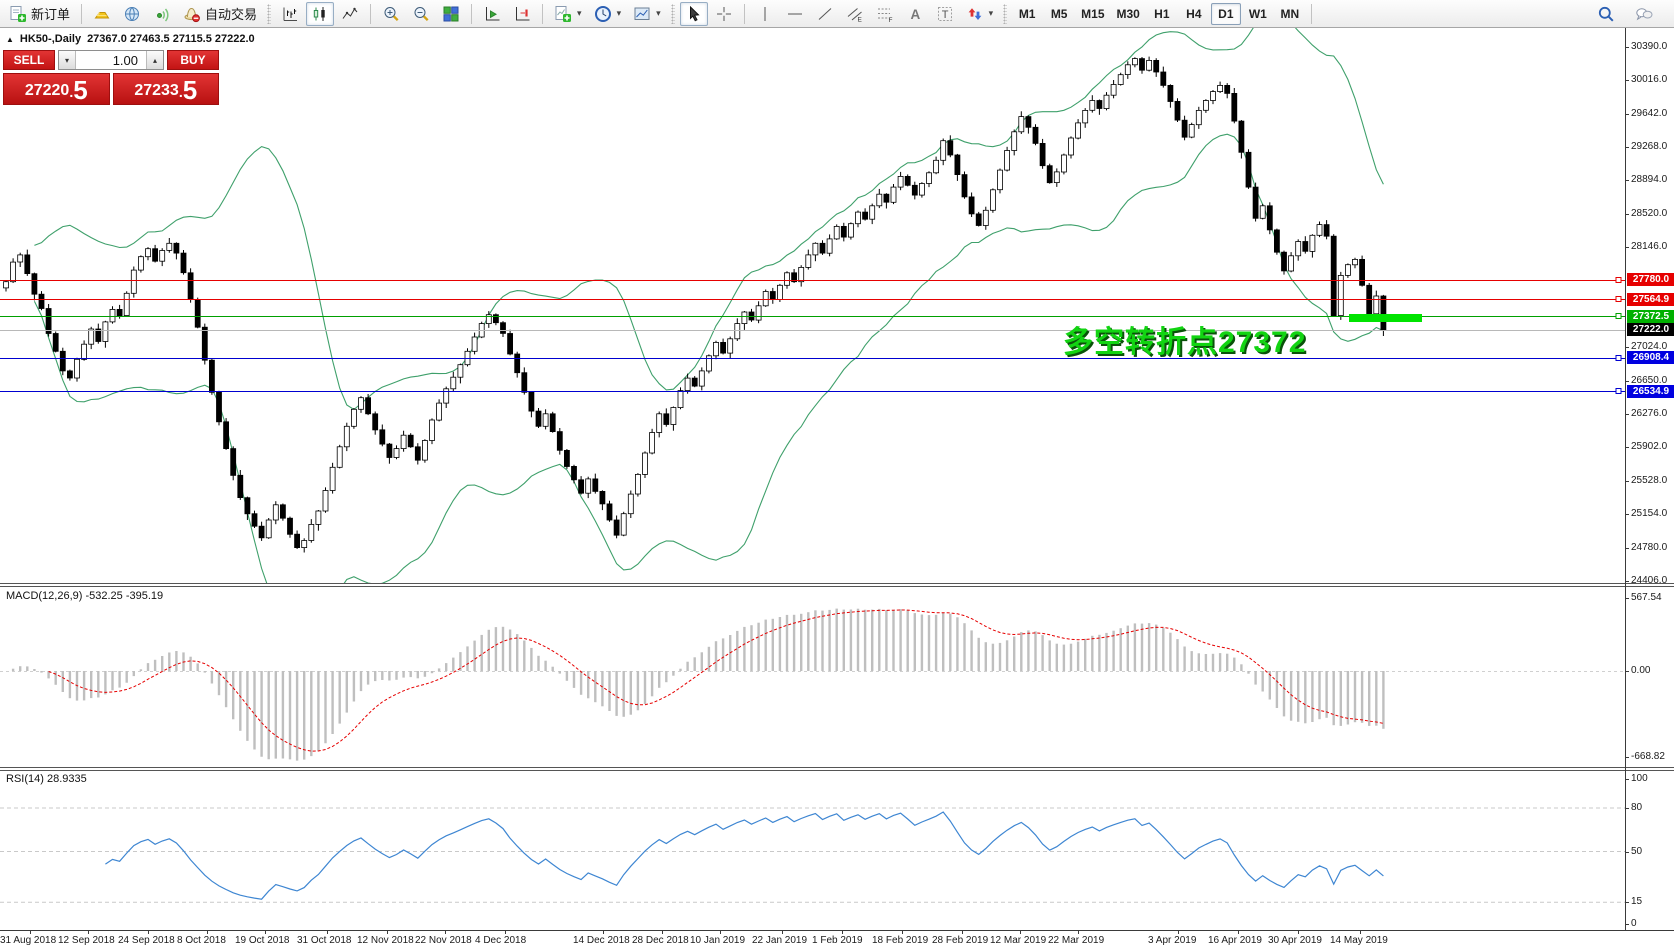 The width and height of the screenshot is (1674, 952). I want to click on autotrading-button: 自动交易, so click(220, 14).